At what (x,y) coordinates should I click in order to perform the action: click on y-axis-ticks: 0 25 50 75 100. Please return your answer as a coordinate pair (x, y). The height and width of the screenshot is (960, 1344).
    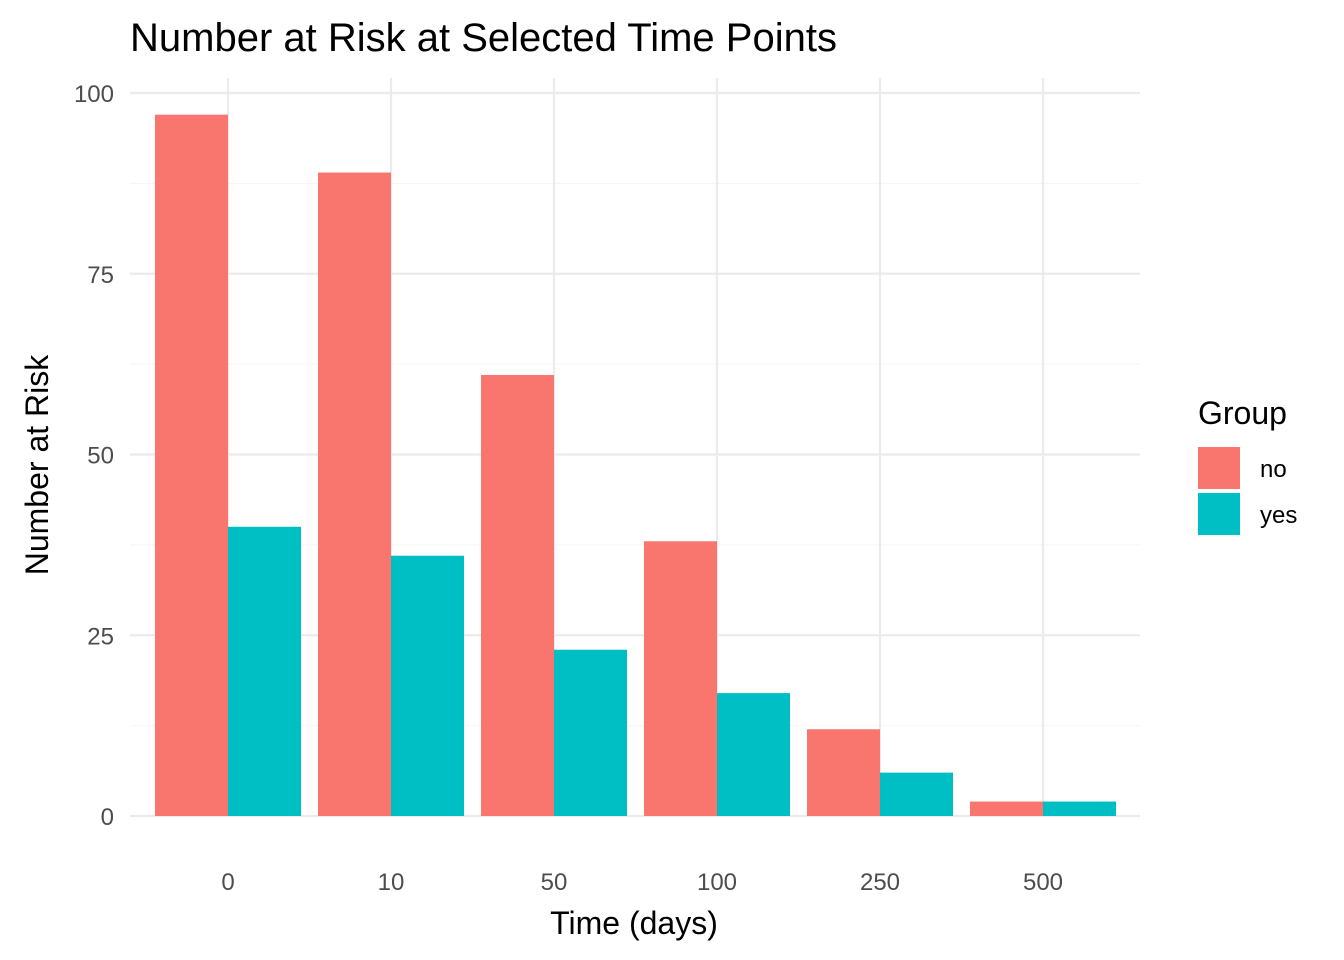
    Looking at the image, I should click on (94, 456).